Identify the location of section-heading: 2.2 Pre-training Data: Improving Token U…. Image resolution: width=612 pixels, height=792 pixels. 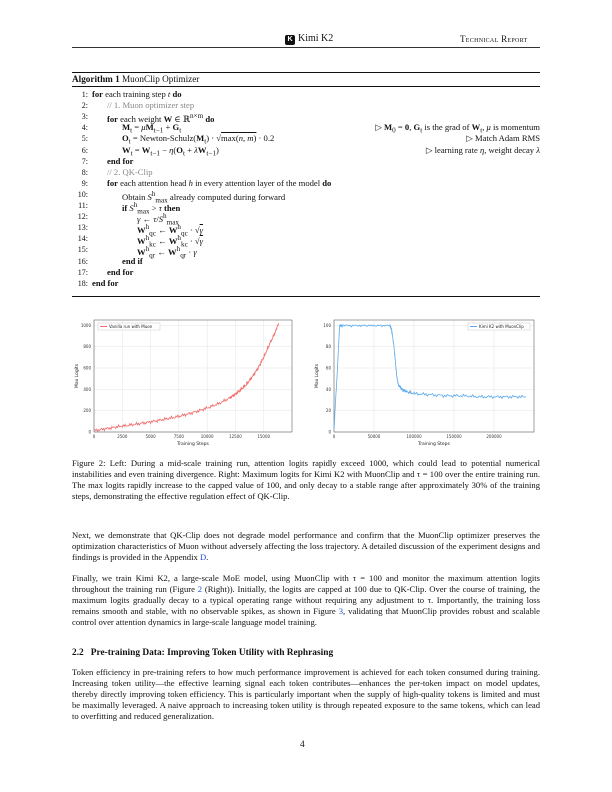
(202, 653).